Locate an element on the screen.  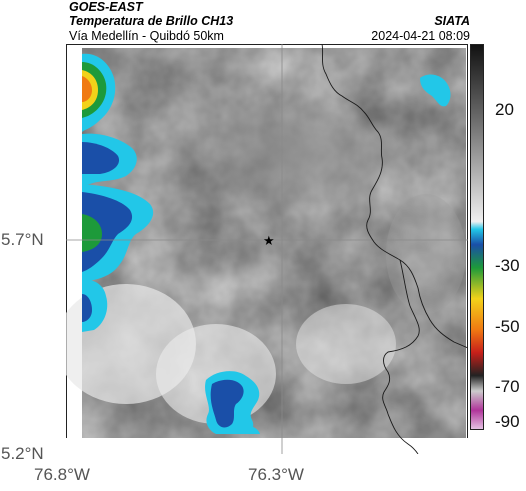
cb-tick-20: 20 is located at coordinates (504, 109).